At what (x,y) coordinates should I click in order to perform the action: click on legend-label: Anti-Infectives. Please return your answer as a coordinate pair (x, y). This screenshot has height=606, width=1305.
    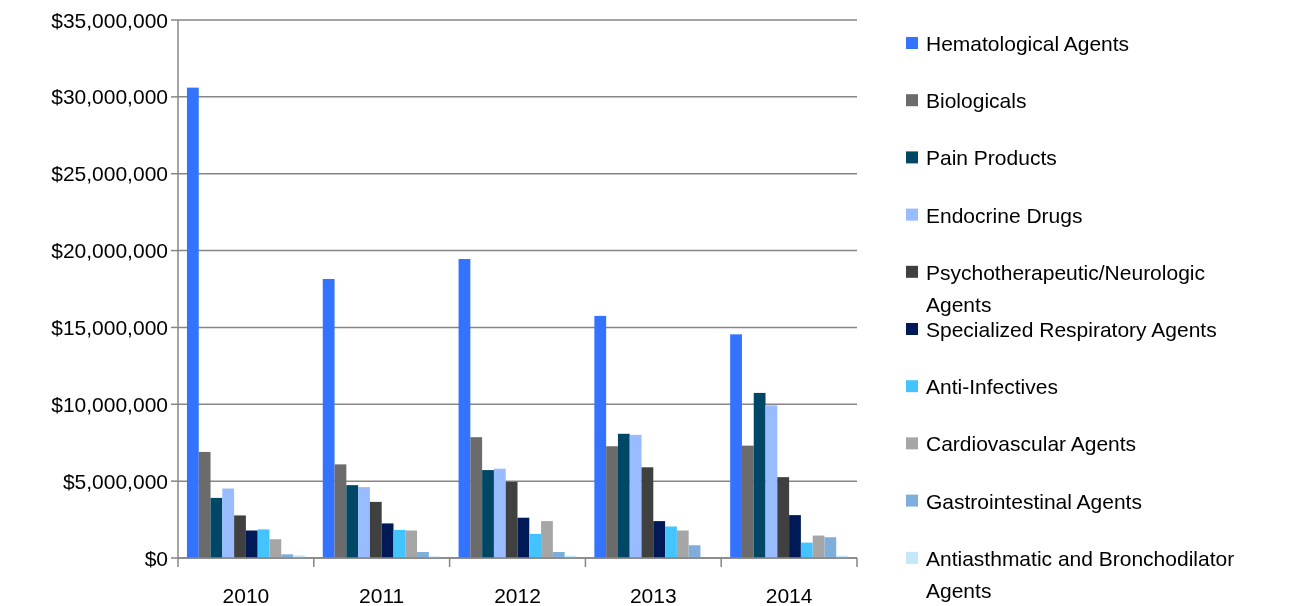
    Looking at the image, I should click on (992, 386).